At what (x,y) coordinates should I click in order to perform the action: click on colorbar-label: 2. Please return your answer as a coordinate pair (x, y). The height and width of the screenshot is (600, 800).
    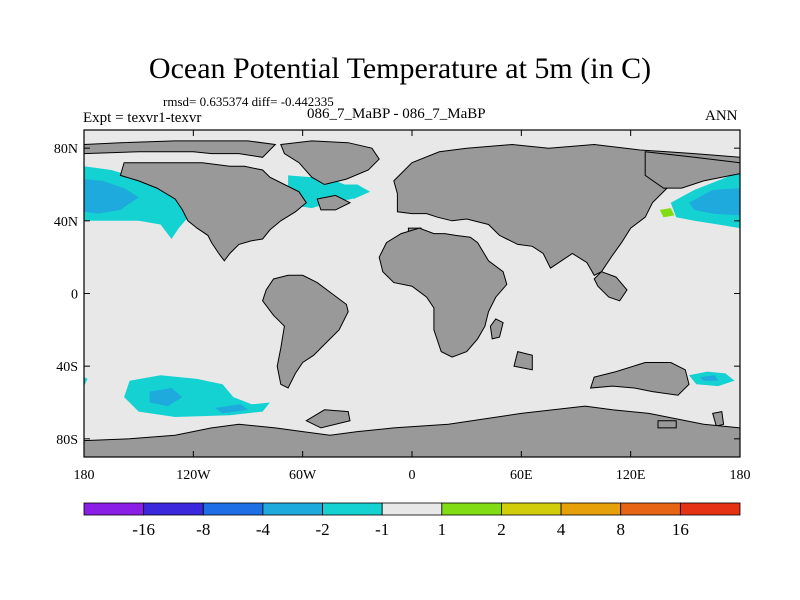
    Looking at the image, I should click on (501, 529).